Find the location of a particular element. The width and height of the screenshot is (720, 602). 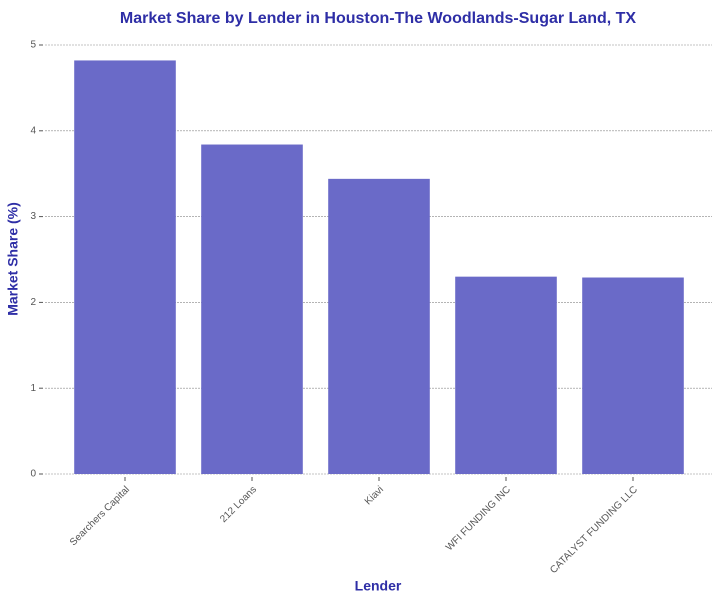

x-tick-label: 212 Loans is located at coordinates (238, 504).